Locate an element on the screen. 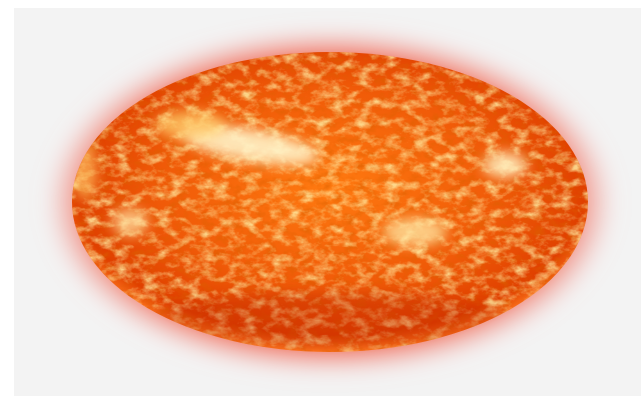  shade is located at coordinates (330, 320).